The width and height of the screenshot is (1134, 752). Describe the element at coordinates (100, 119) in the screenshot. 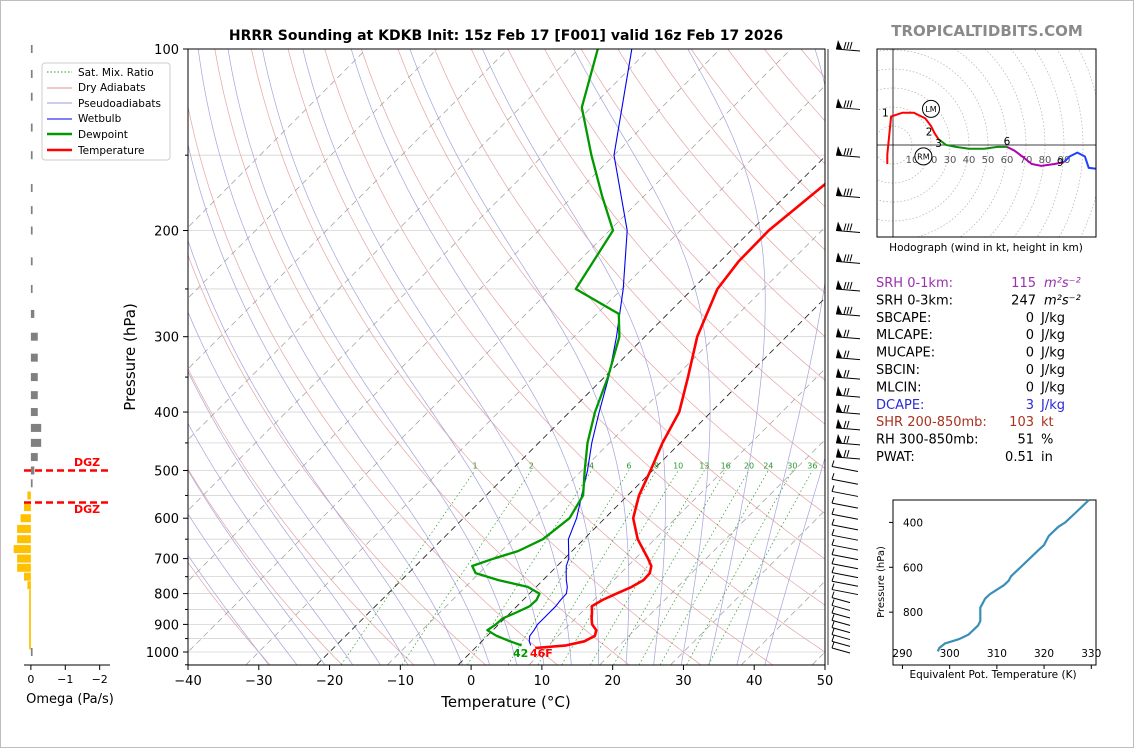

I see `legend-label: Wetbulb` at that location.